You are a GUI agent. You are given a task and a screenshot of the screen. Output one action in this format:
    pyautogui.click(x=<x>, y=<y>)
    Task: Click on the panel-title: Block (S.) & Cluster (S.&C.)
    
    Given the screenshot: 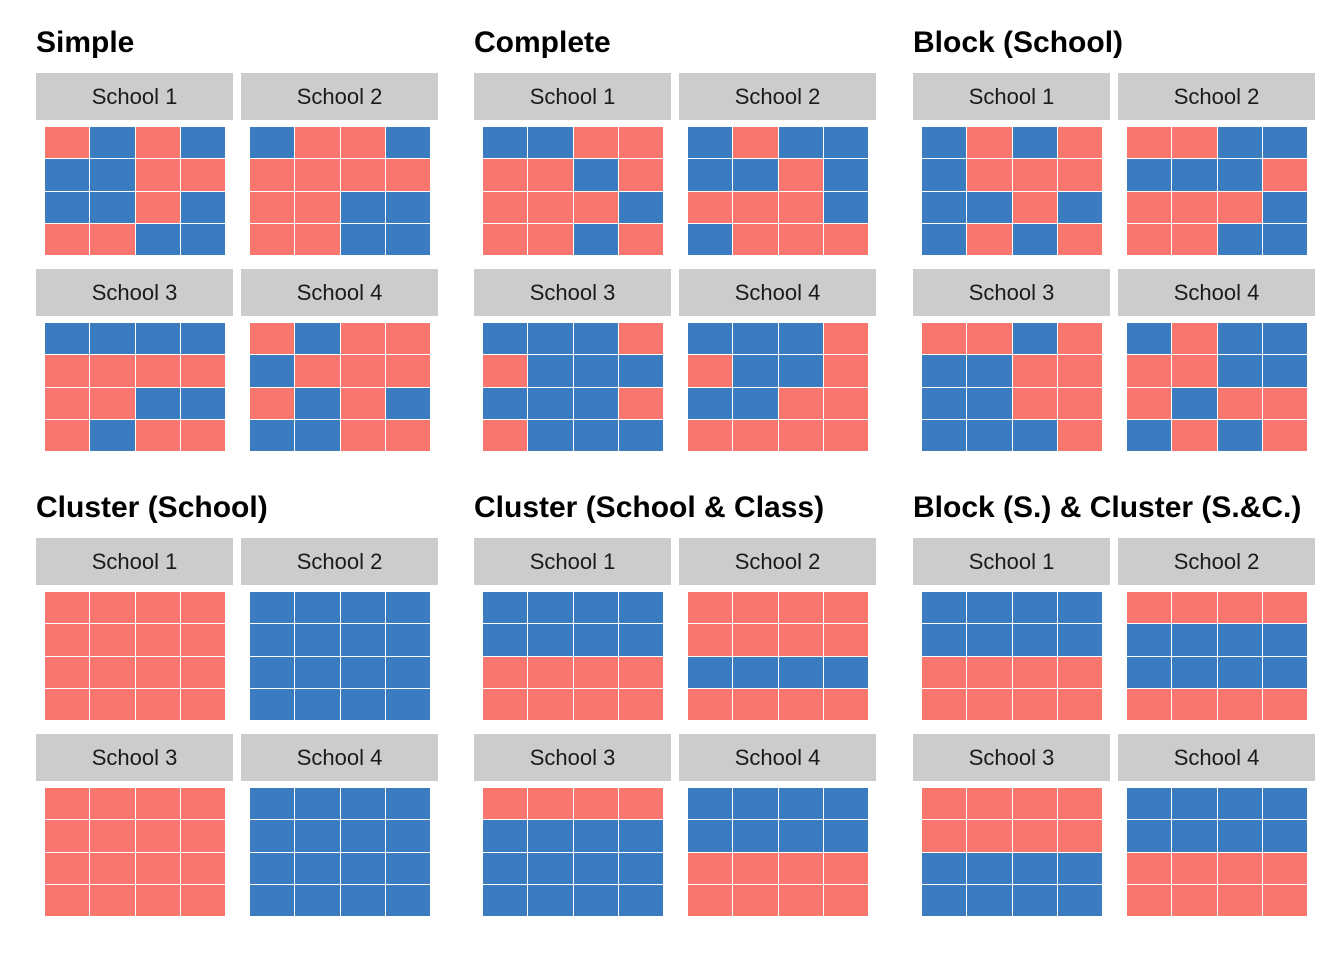 What is the action you would take?
    pyautogui.click(x=1107, y=507)
    